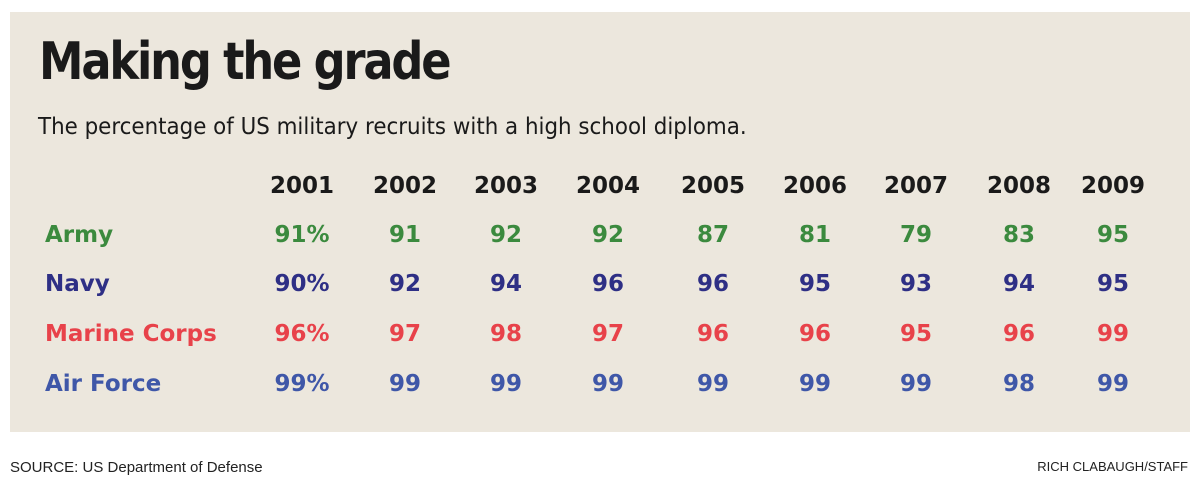  What do you see at coordinates (814, 235) in the screenshot?
I see `value-army-2006: 81` at bounding box center [814, 235].